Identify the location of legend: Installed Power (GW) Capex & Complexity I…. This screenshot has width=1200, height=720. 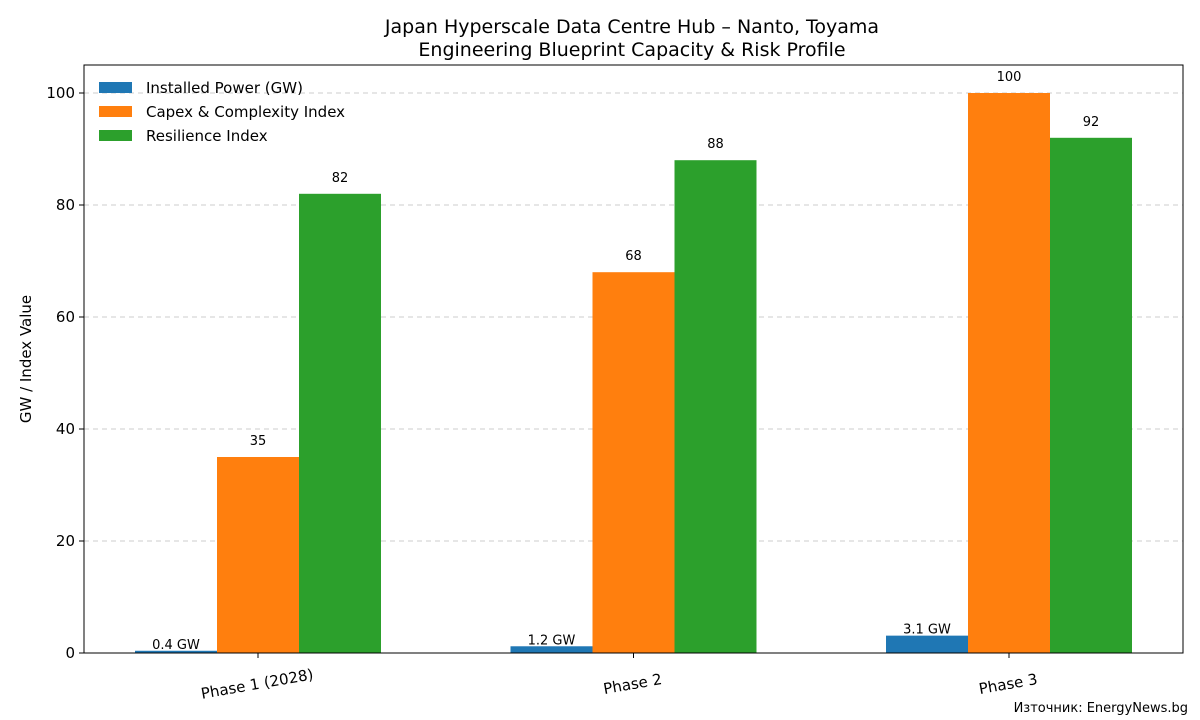
(222, 112).